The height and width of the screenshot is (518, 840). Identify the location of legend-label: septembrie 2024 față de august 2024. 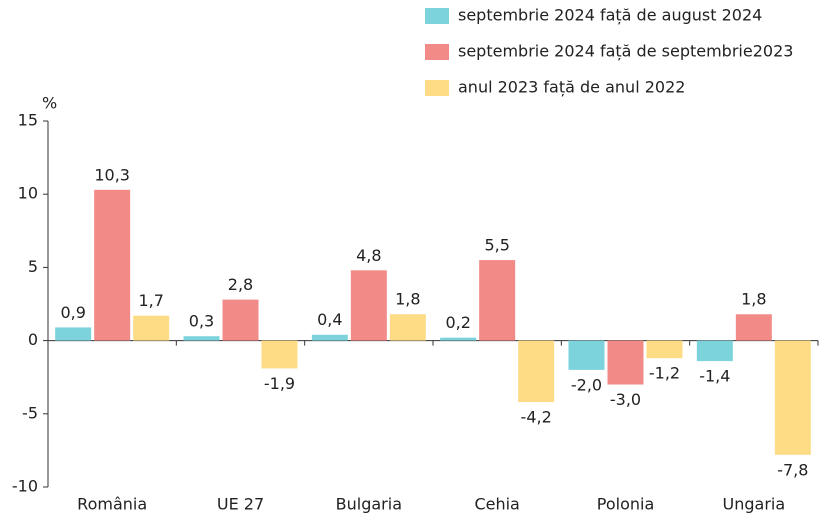
(610, 15).